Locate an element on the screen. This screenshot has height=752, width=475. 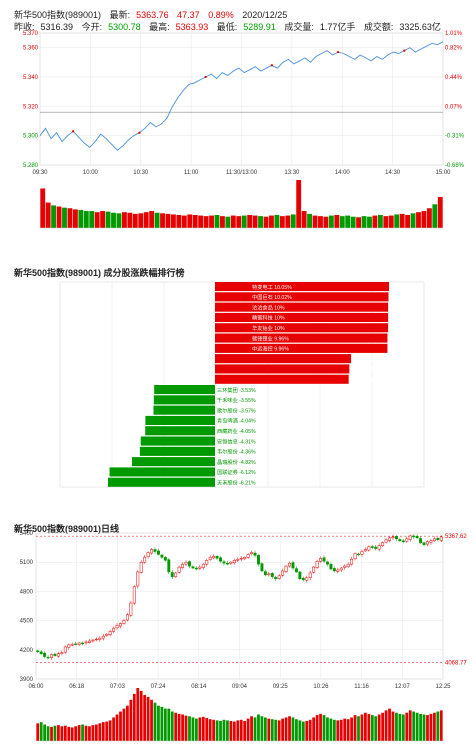
ranking-bar-label: 歌尔股份 -3.57% is located at coordinates (236, 410).